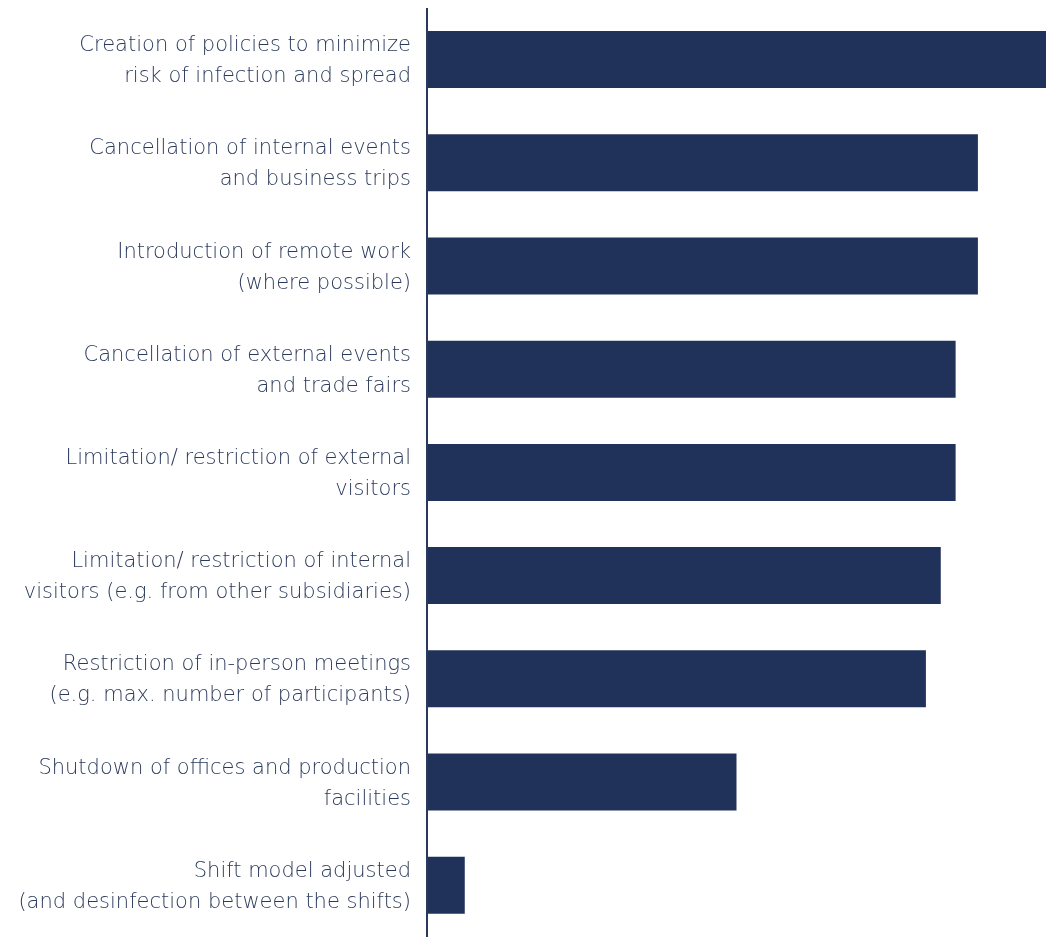 This screenshot has width=1046, height=937. Describe the element at coordinates (250, 163) in the screenshot. I see `y-tick-label: Cancellation of internal events and business trips` at that location.